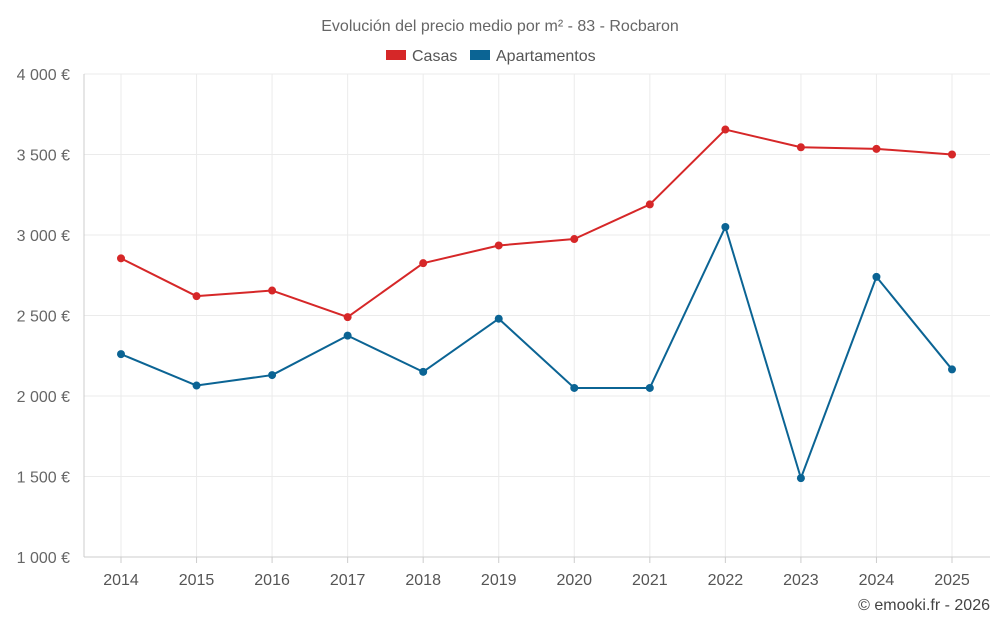 Image resolution: width=1000 pixels, height=625 pixels. What do you see at coordinates (434, 56) in the screenshot?
I see `legend-label-casas: Casas` at bounding box center [434, 56].